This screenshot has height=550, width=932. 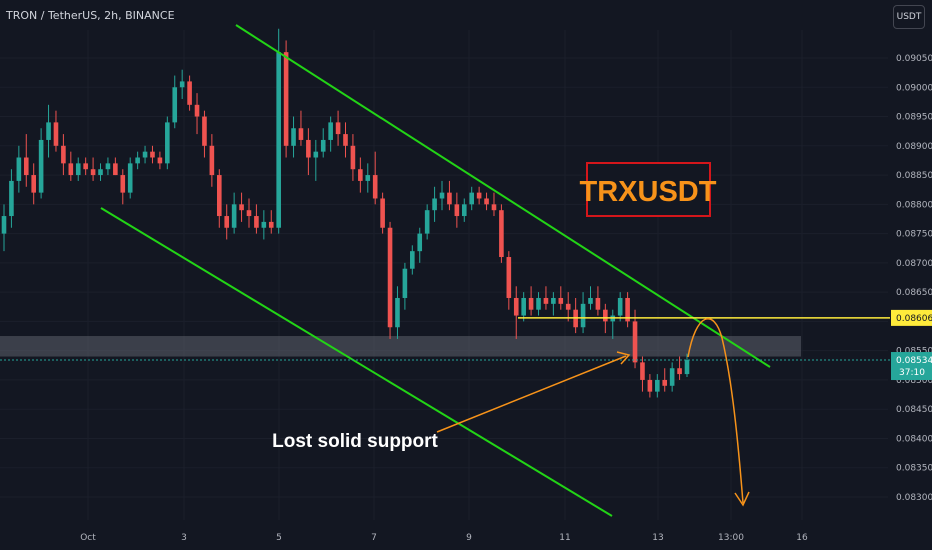 What do you see at coordinates (914, 439) in the screenshot?
I see `price-tick-label: 0.08400` at bounding box center [914, 439].